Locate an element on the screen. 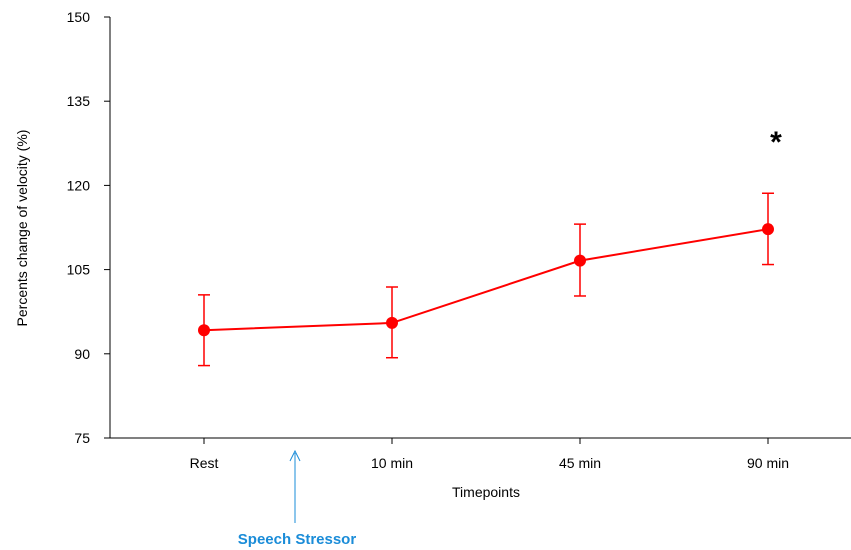 The image size is (851, 550). series-line is located at coordinates (486, 280).